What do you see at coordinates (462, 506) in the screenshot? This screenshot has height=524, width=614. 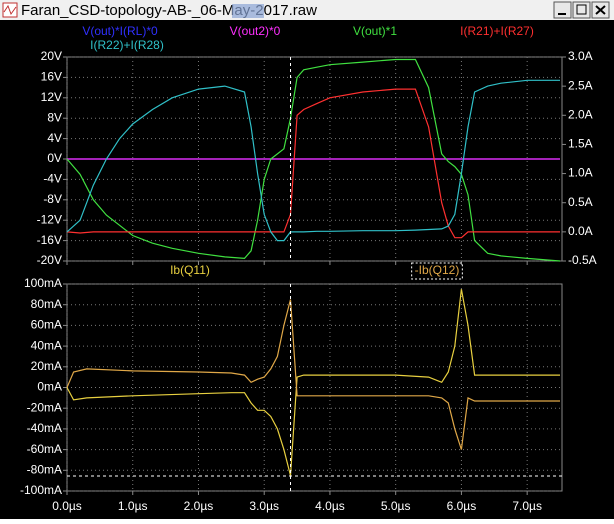 I see `x-tick-label: 6.0µs` at bounding box center [462, 506].